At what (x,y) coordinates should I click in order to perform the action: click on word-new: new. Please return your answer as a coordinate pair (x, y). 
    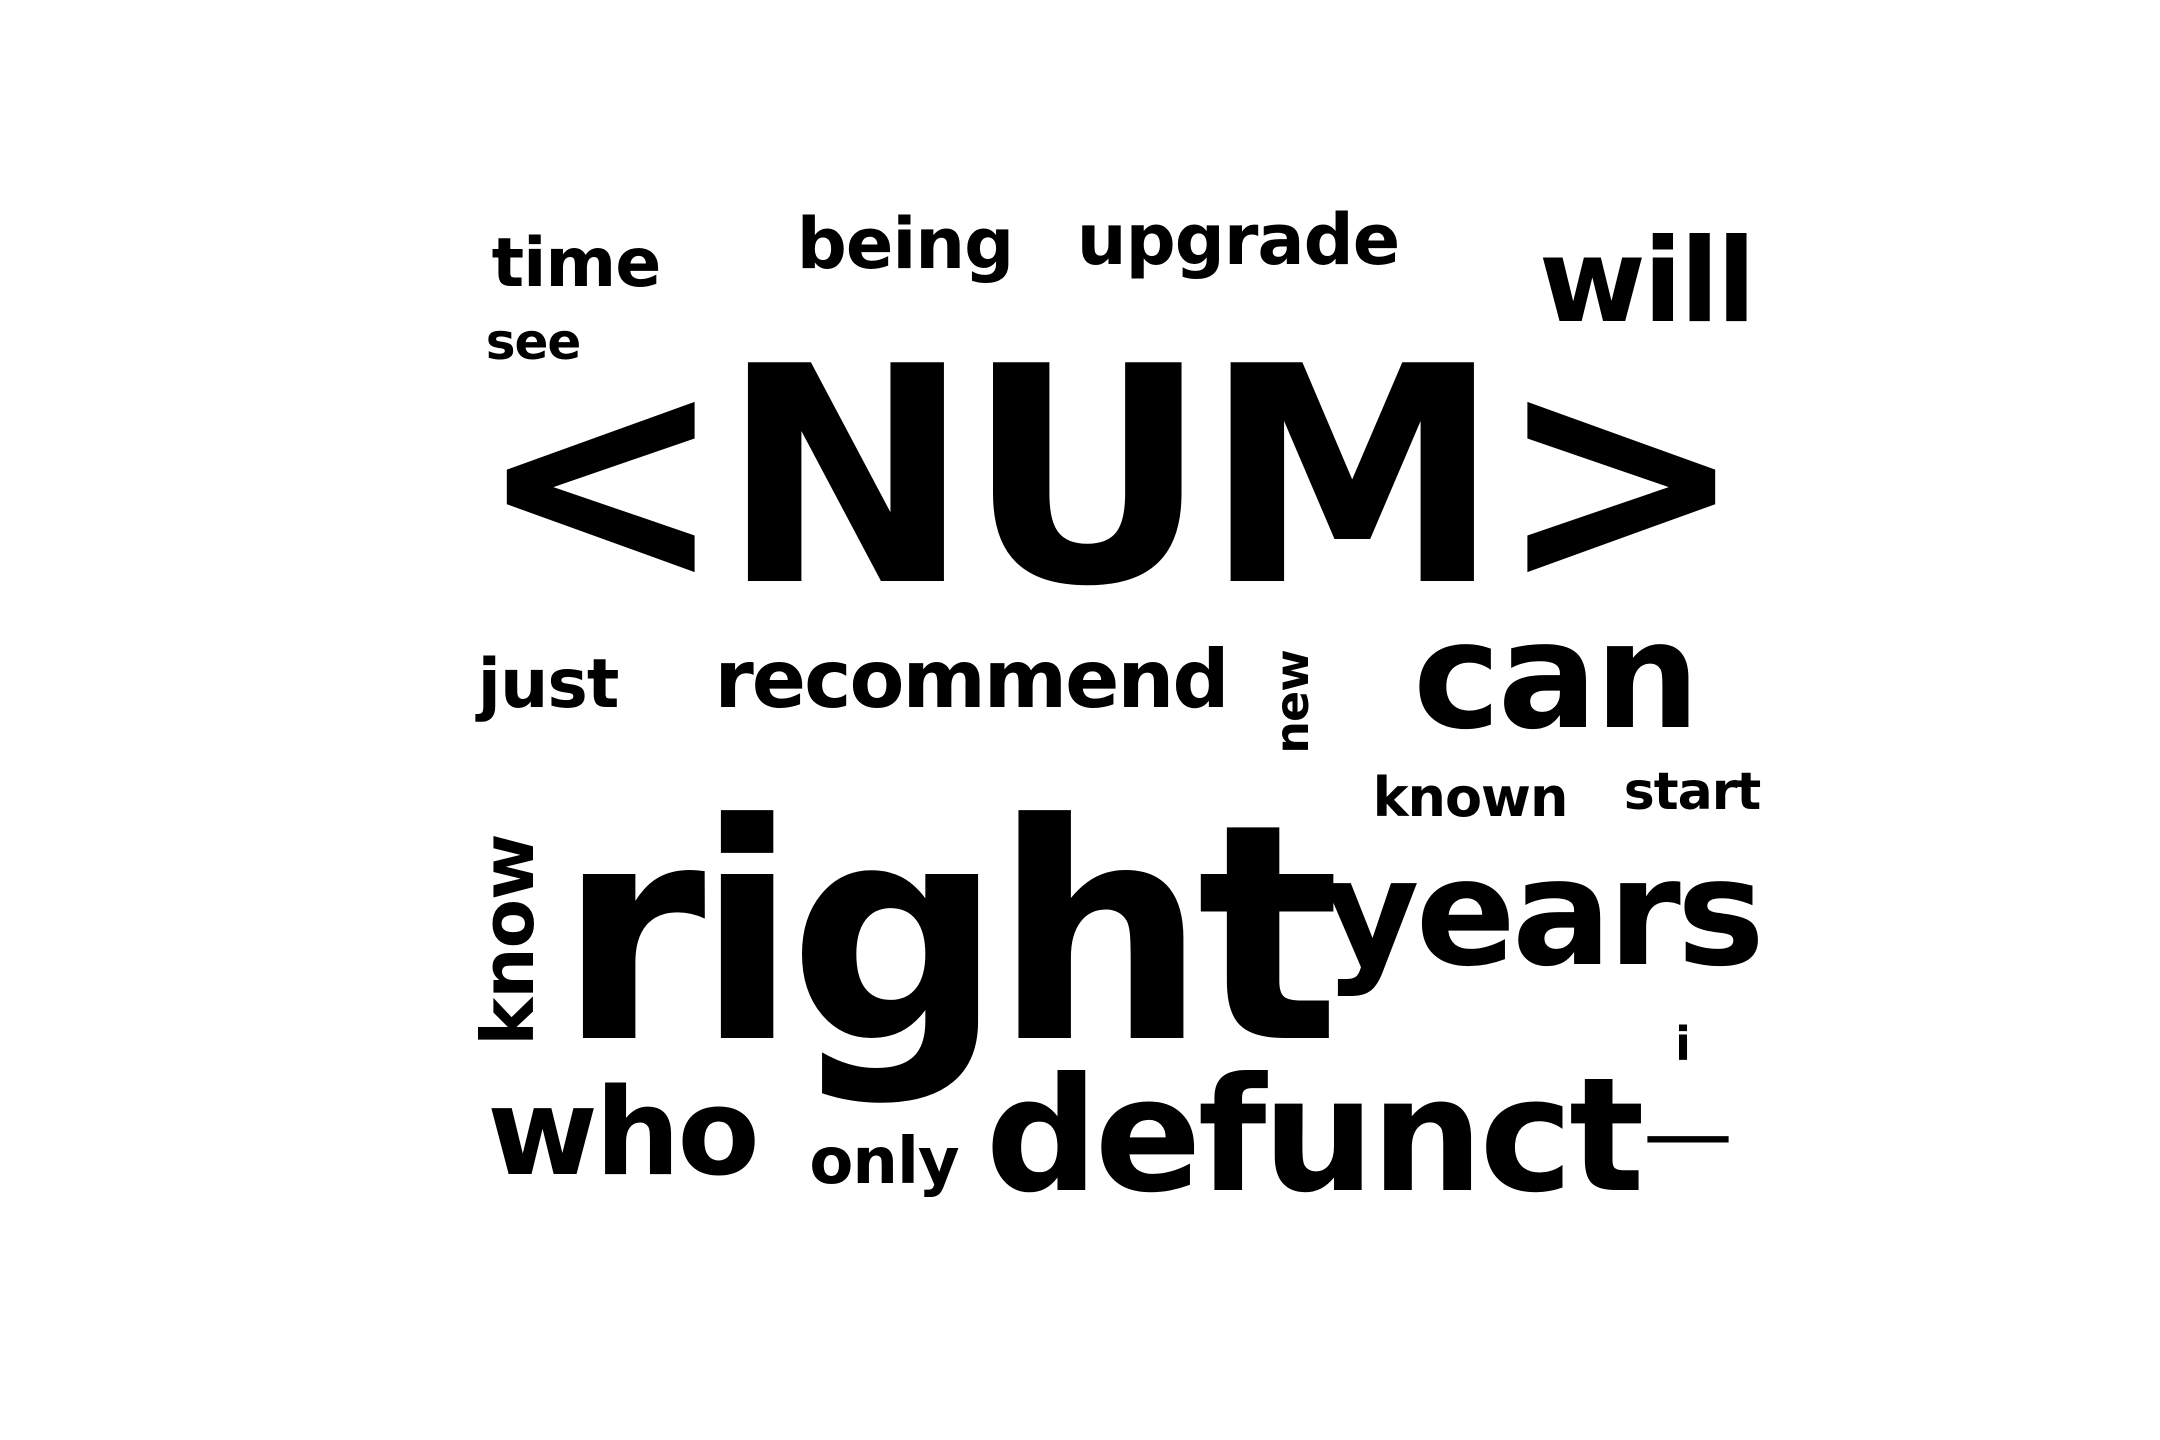
    Looking at the image, I should click on (1292, 702).